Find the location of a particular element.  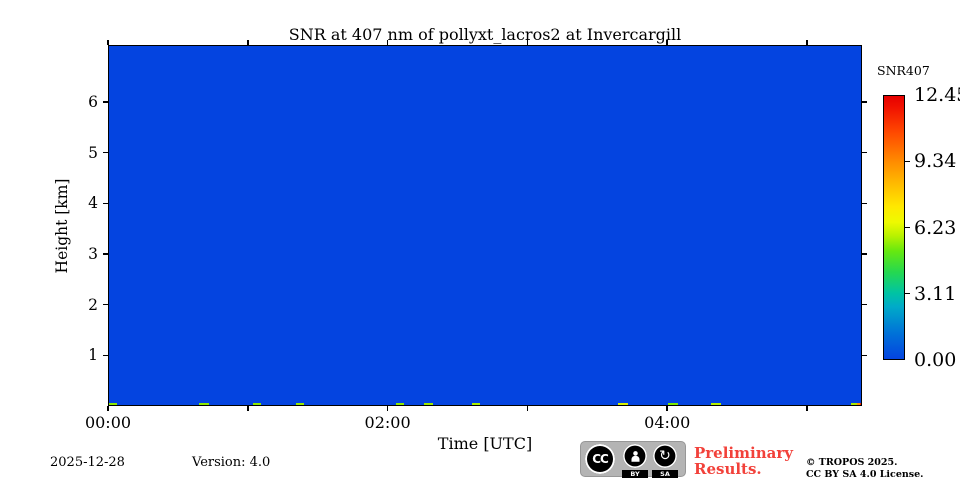

version-label: Version: 4.0 is located at coordinates (231, 462).